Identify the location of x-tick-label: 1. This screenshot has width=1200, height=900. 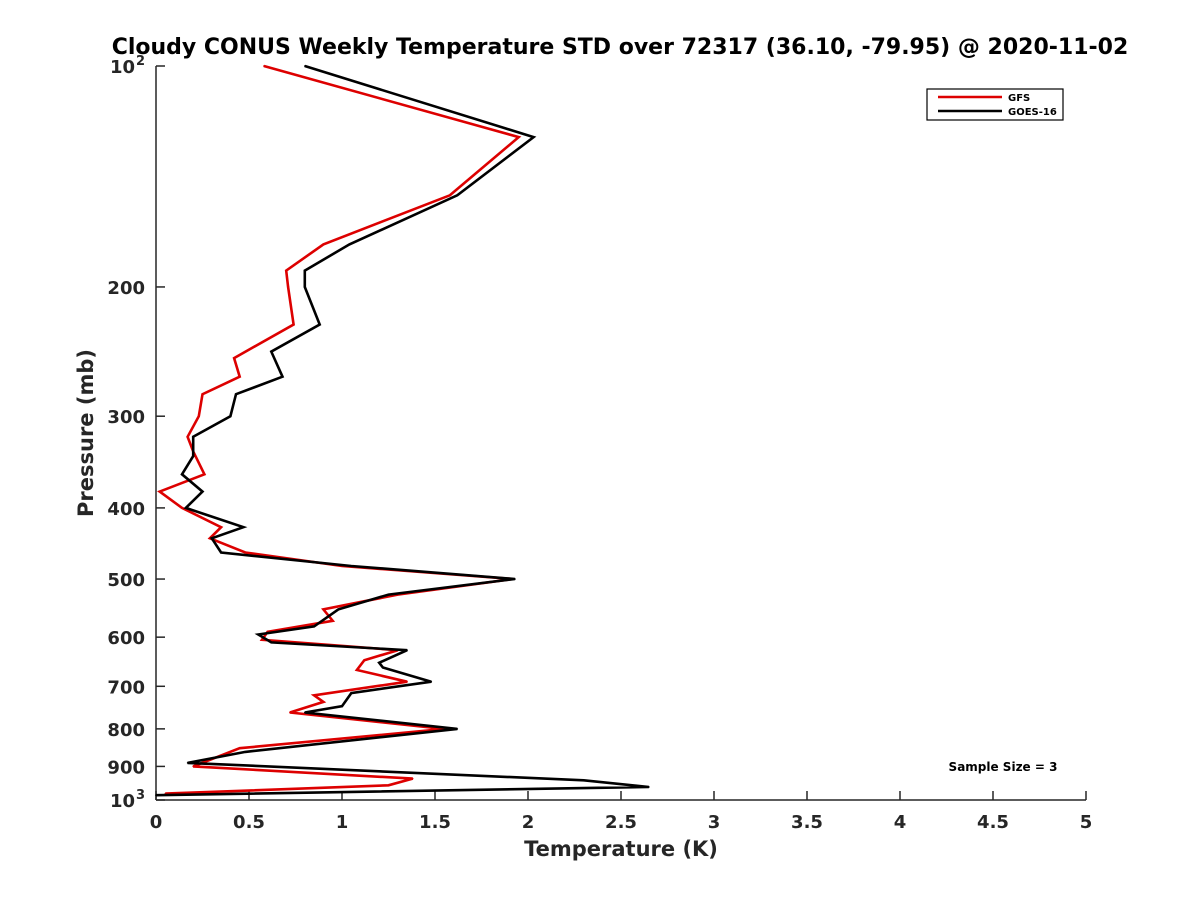
(342, 822).